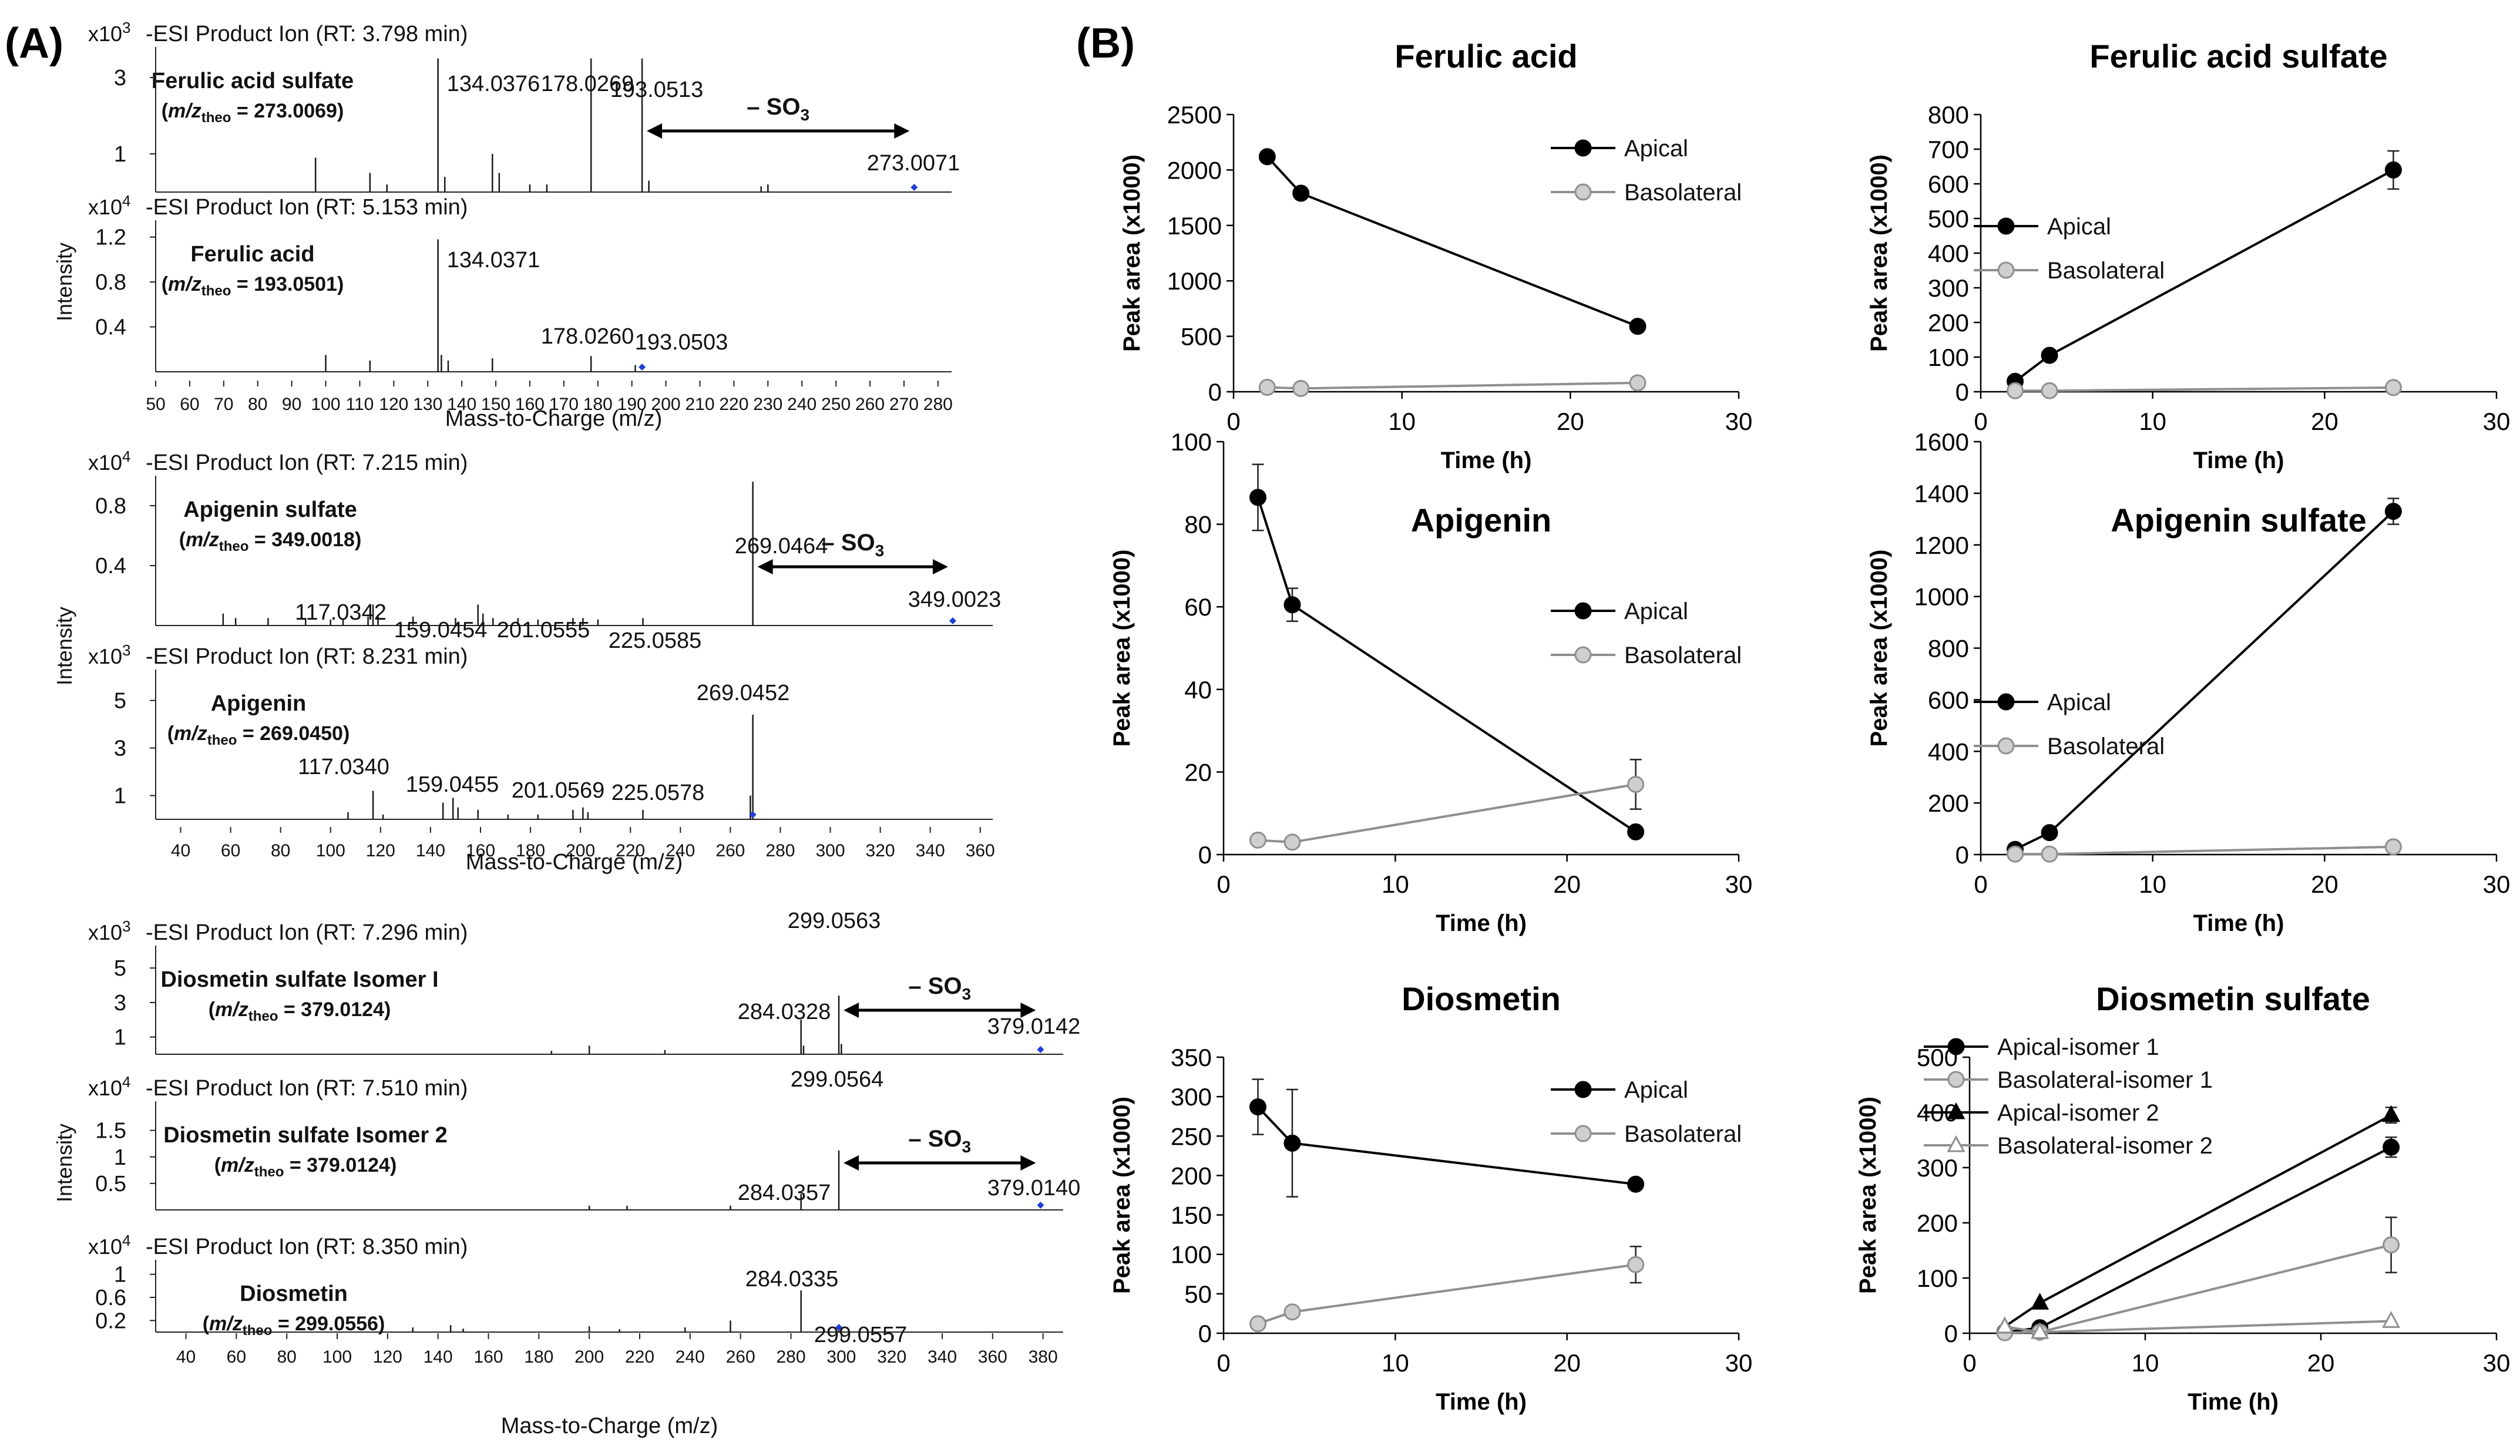  I want to click on y-tick-label: 40, so click(1198, 690).